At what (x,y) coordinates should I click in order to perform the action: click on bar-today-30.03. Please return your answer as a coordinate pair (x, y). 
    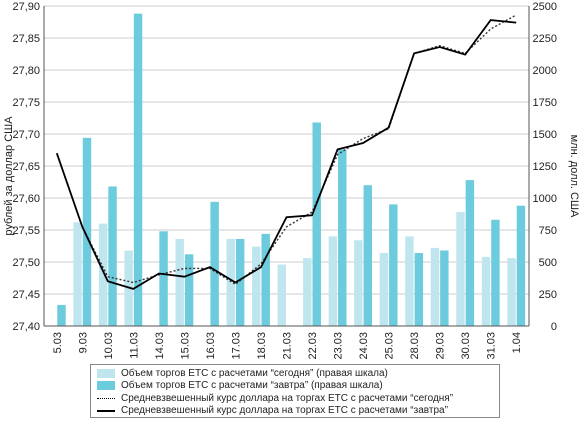
    Looking at the image, I should click on (460, 269).